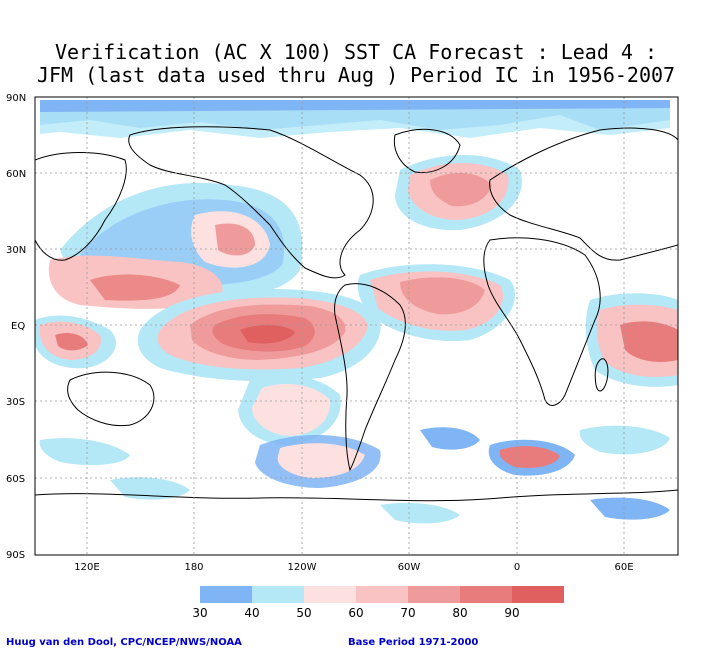 The height and width of the screenshot is (650, 712). What do you see at coordinates (291, 410) in the screenshot?
I see `south-pacific-pink` at bounding box center [291, 410].